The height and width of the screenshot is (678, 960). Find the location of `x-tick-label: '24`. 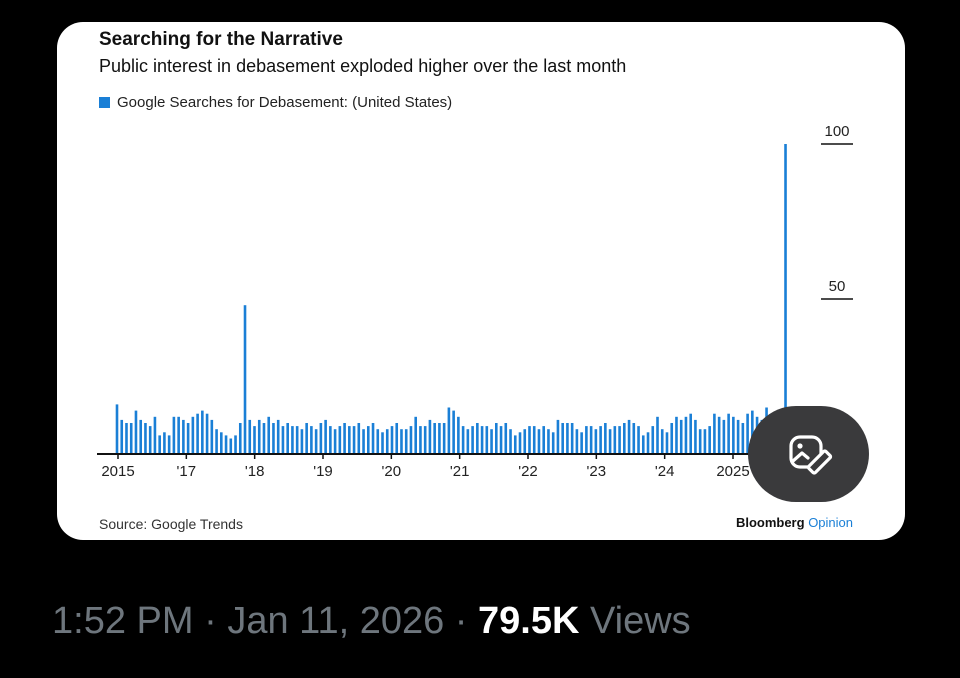

x-tick-label: '24 is located at coordinates (665, 471).